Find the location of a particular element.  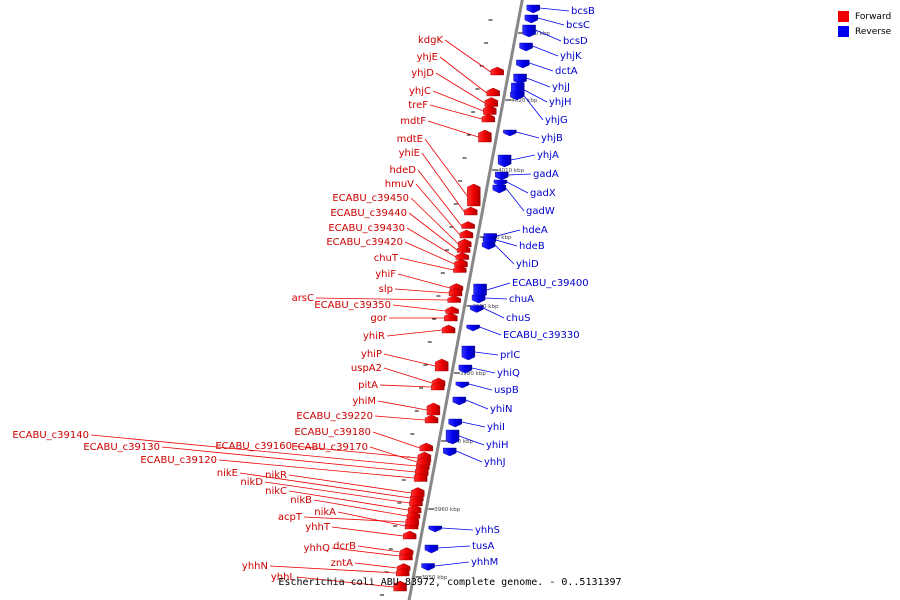

reverse-gene-label: yhiI is located at coordinates (496, 427).